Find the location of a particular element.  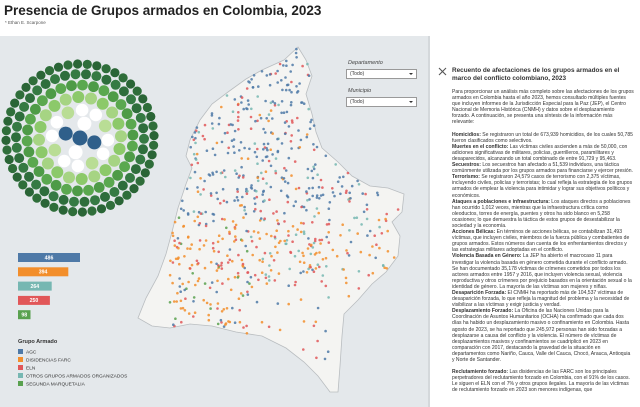

bar-label: 264 is located at coordinates (34, 287).